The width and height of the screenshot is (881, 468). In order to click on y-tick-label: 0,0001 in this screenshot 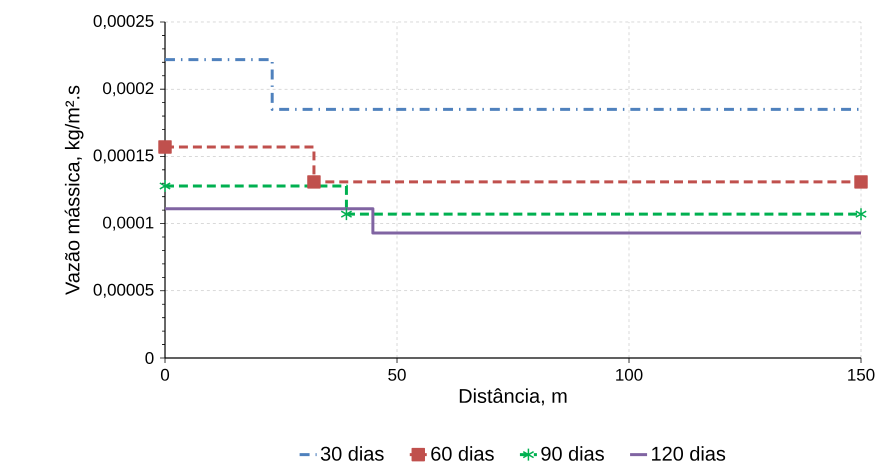, I will do `click(128, 223)`.